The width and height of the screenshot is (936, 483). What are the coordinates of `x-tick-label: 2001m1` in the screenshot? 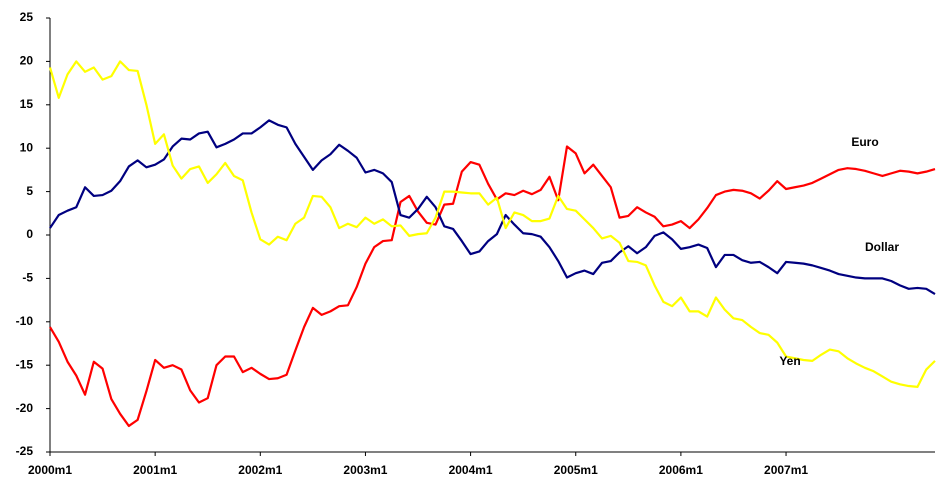 It's located at (155, 470).